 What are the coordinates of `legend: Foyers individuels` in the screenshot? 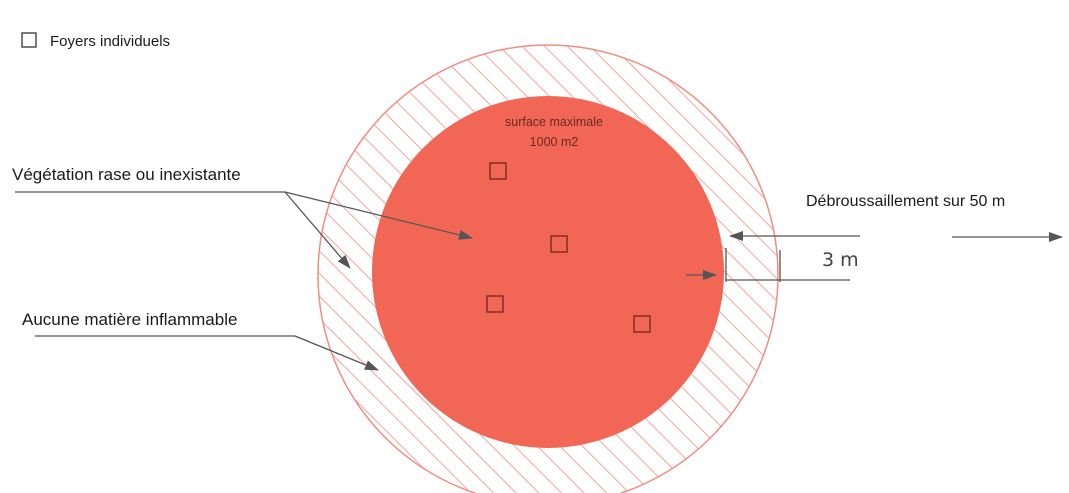 It's located at (95, 41).